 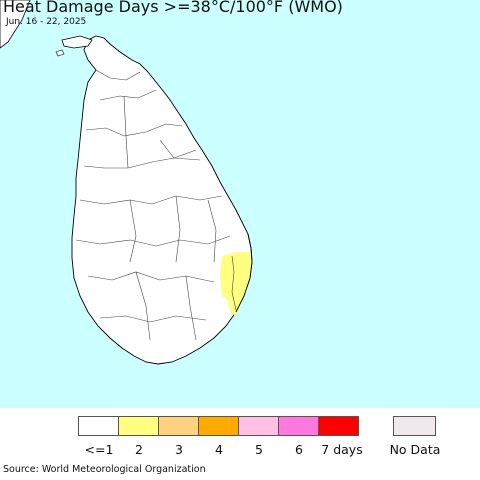 I want to click on legend-swatch-no-data, so click(x=414, y=426).